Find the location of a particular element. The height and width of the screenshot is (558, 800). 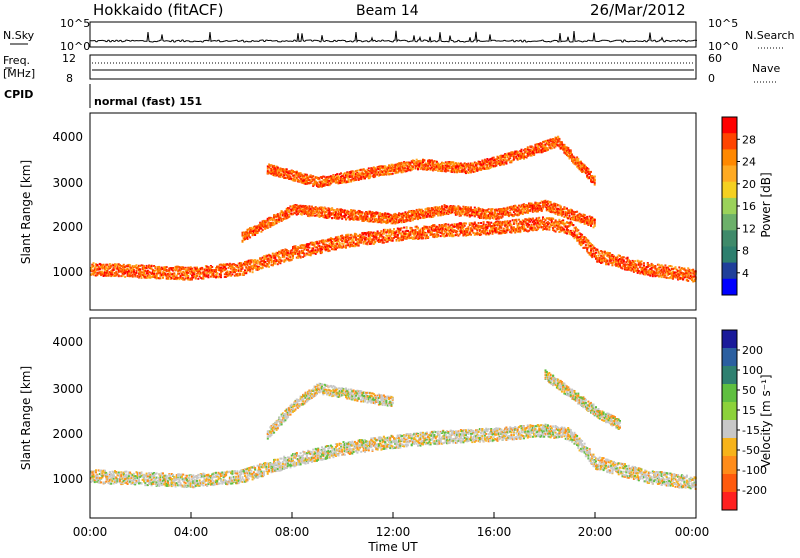

cpid-value: normal (fast) 151 is located at coordinates (148, 101).